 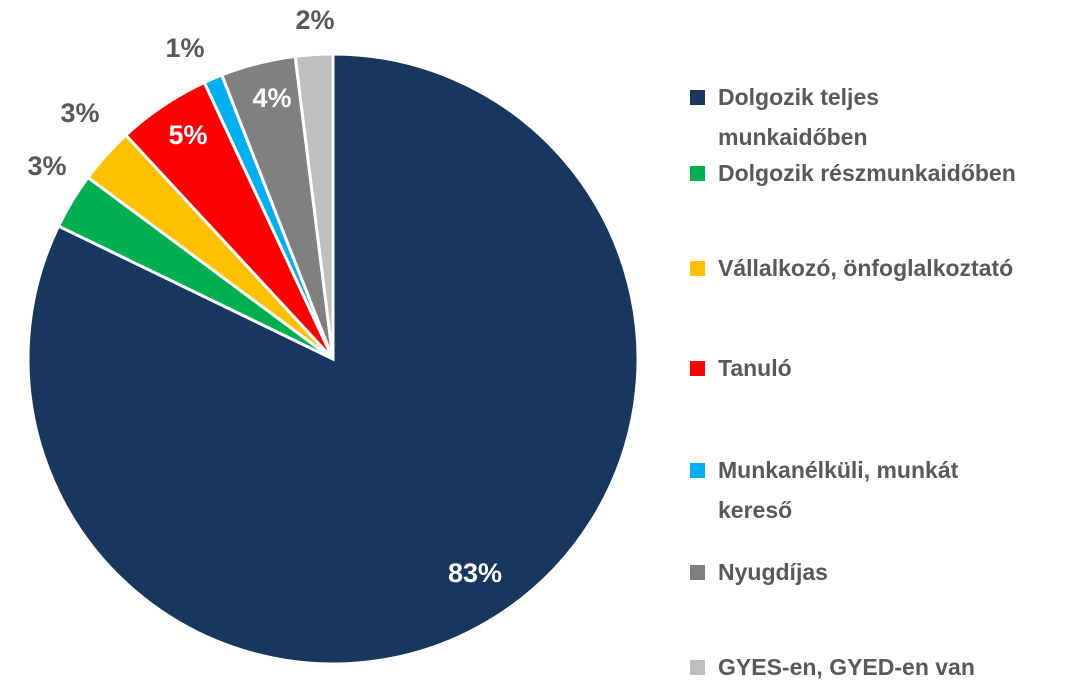 What do you see at coordinates (184, 48) in the screenshot?
I see `data-label: 1%` at bounding box center [184, 48].